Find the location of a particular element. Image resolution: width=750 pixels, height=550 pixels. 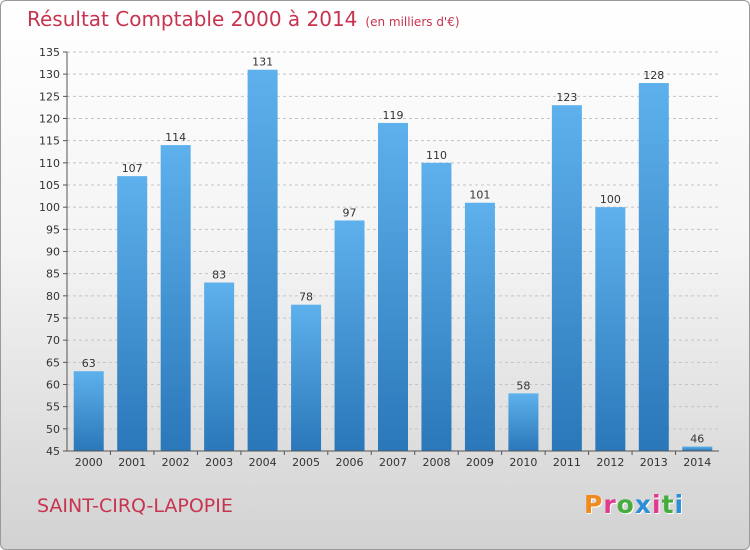

y-tick-label: 100 is located at coordinates (49, 207).